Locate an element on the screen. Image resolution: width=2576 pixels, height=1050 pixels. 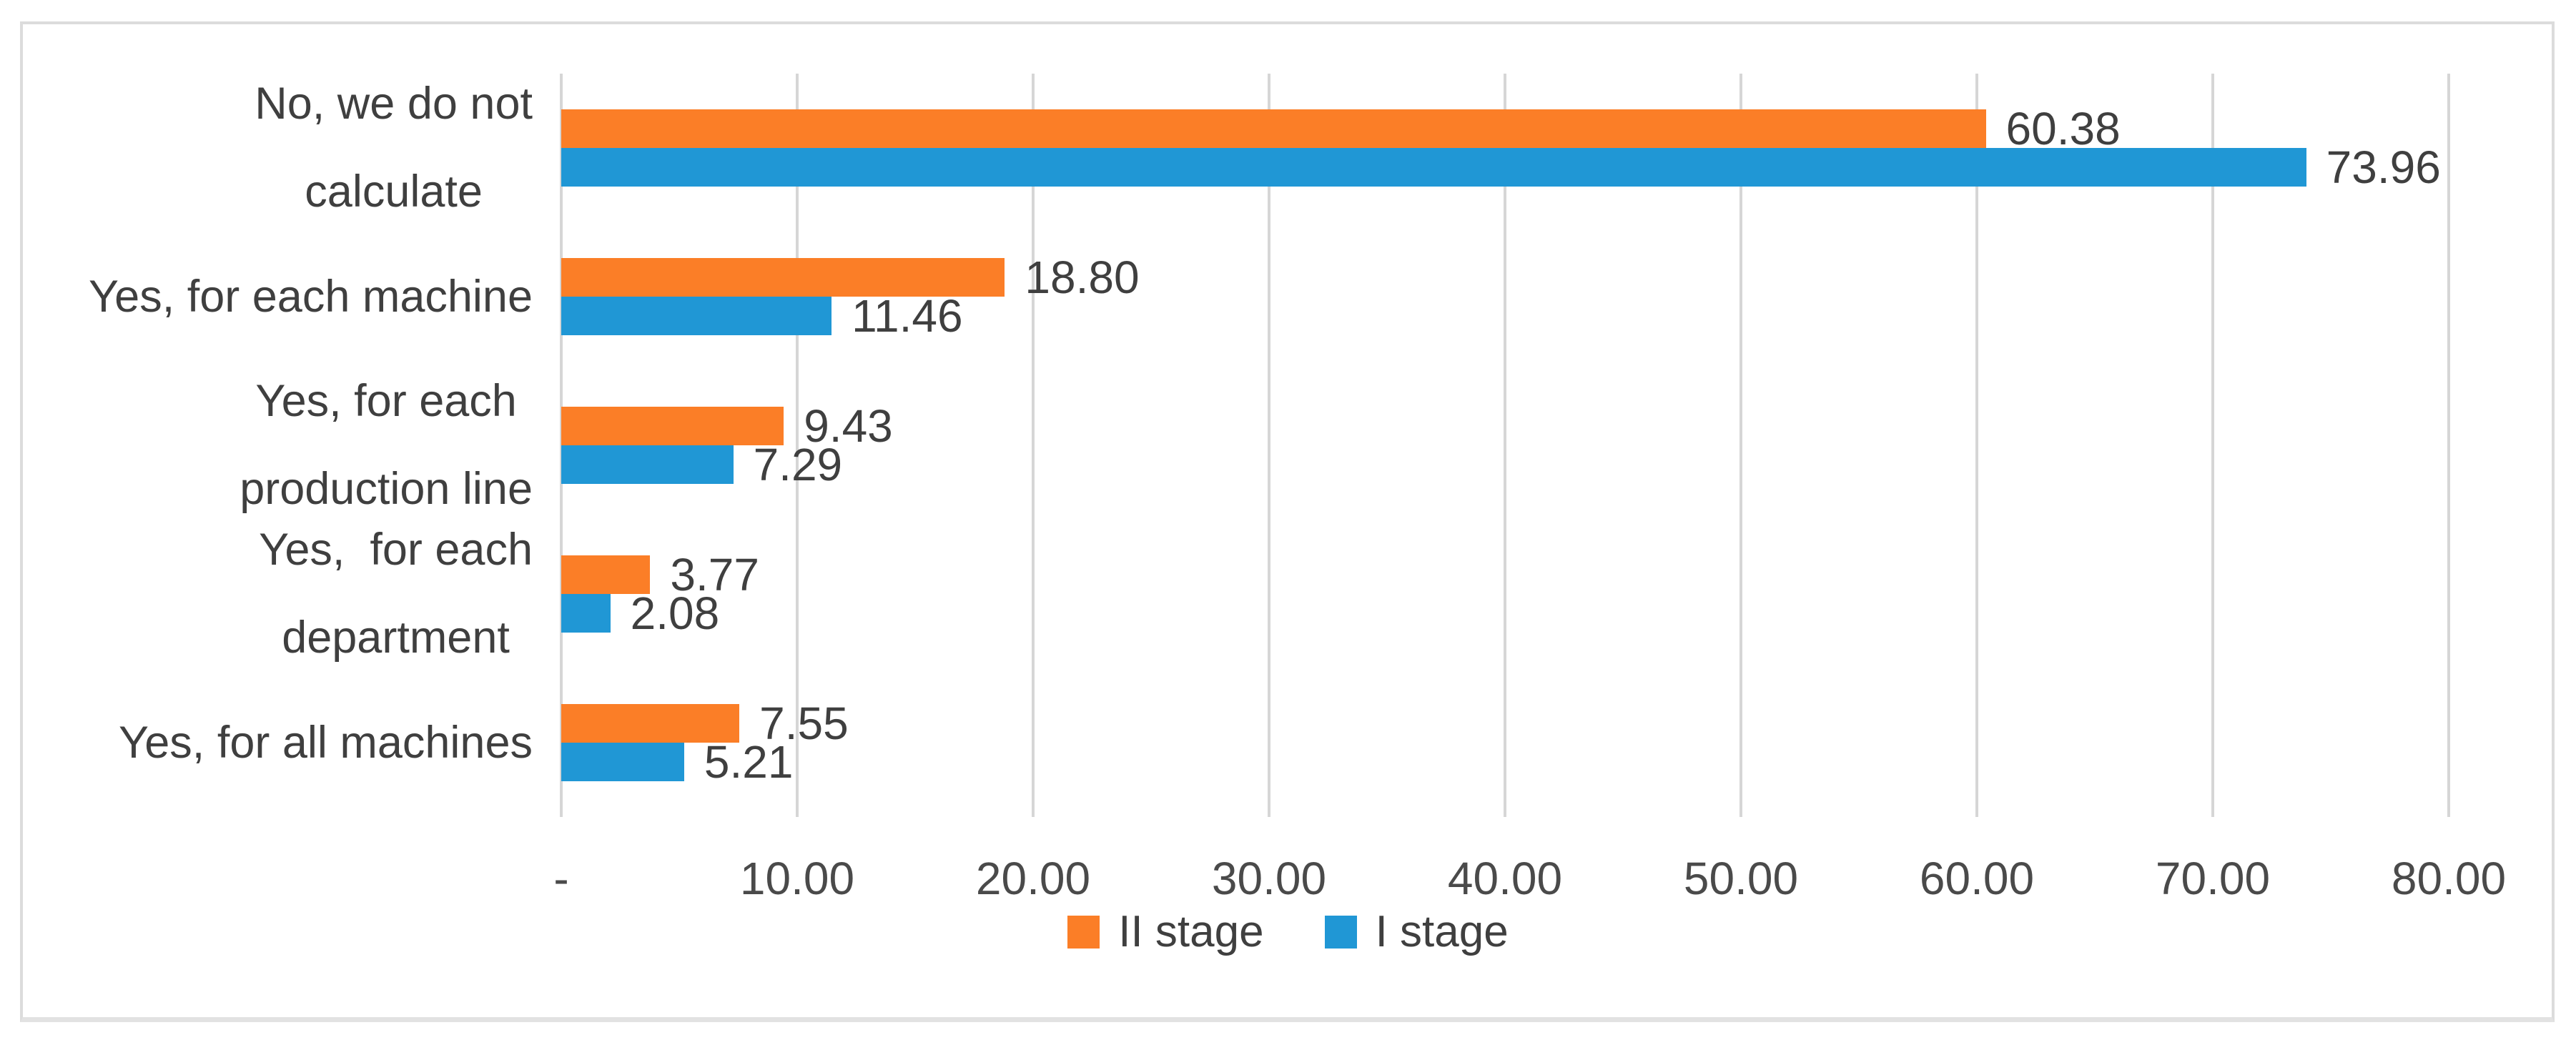
category-label: Yes, for each production line is located at coordinates (281, 446).